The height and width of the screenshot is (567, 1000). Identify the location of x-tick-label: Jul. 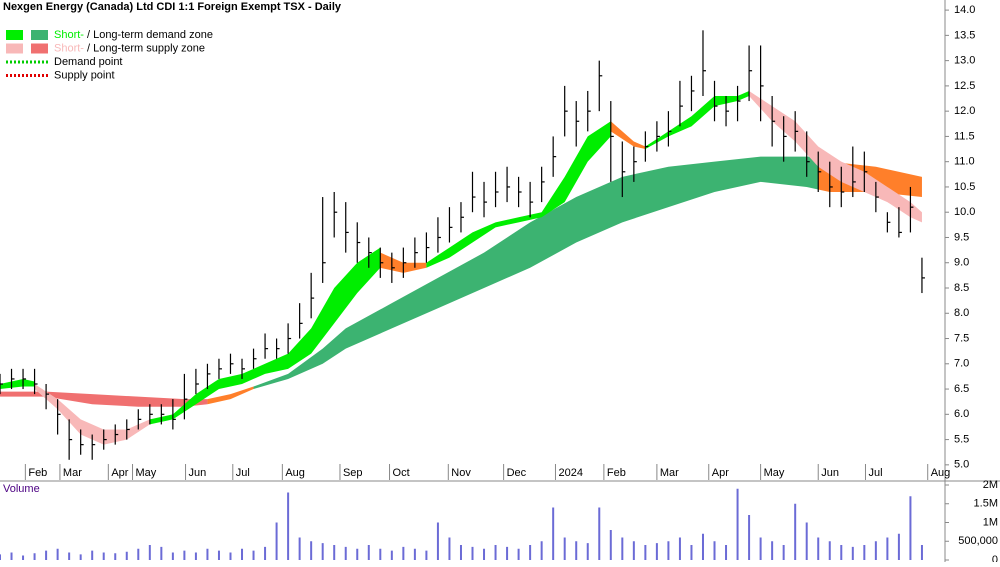
(875, 473).